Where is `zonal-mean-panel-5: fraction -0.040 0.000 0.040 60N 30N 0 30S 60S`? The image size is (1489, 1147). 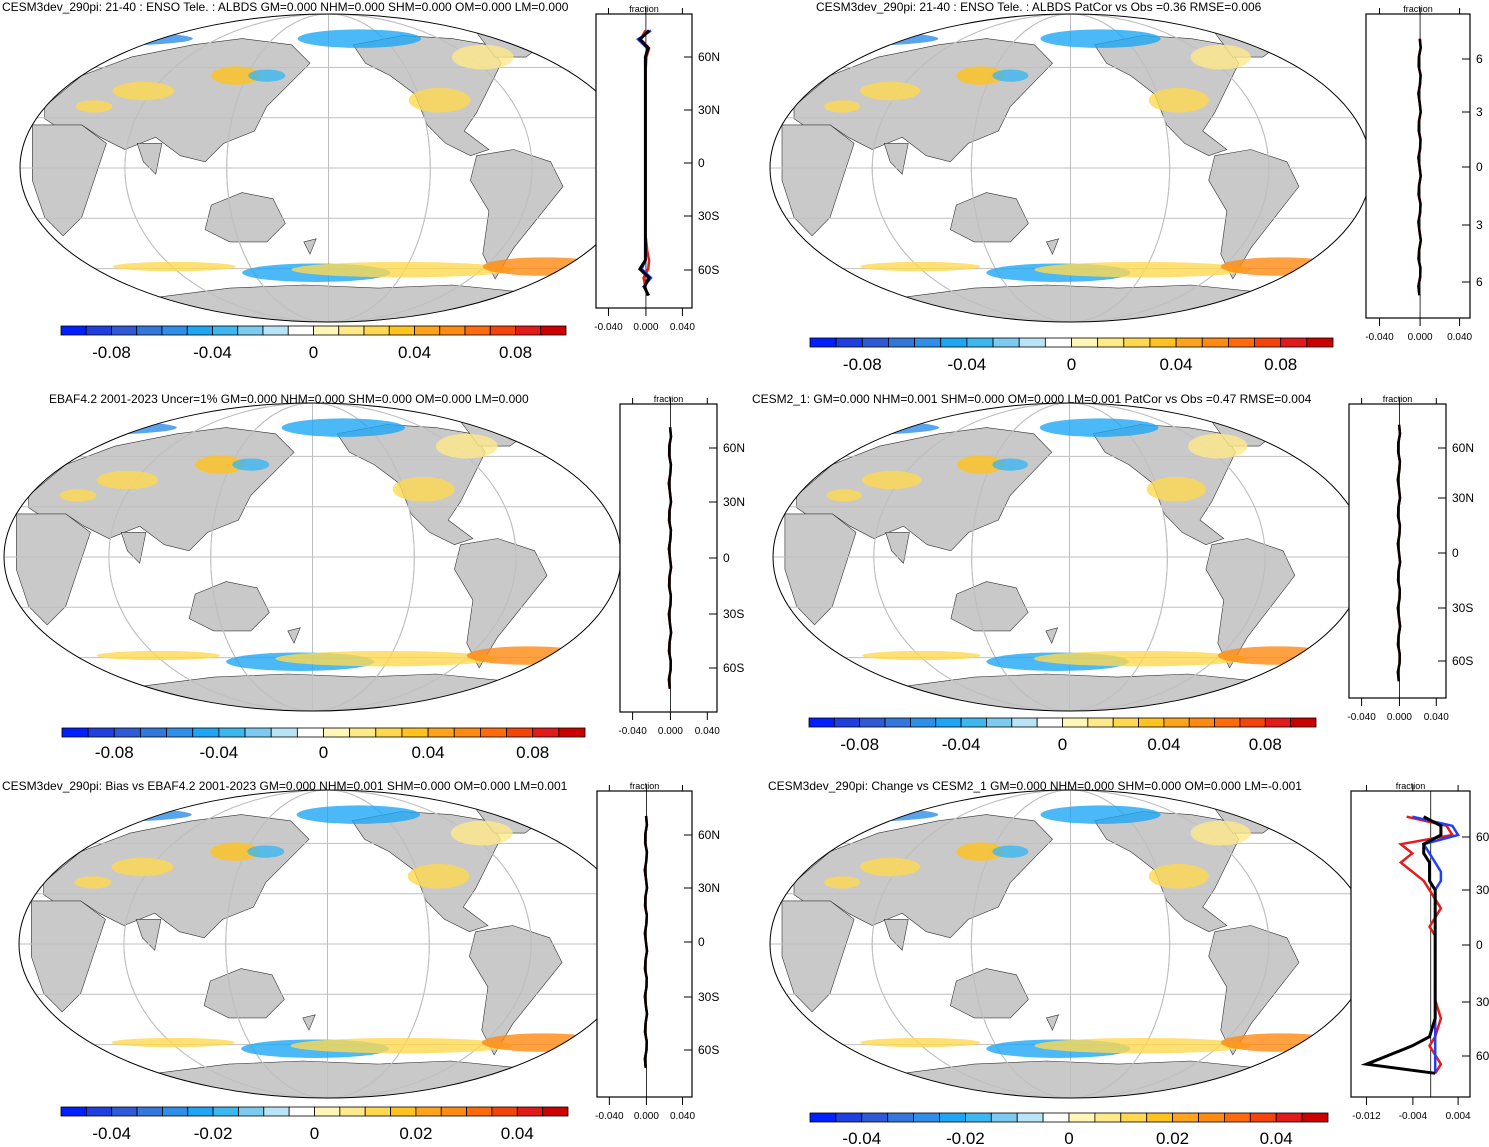
zonal-mean-panel-5: fraction -0.040 0.000 0.040 60N 30N 0 30S 60S is located at coordinates (657, 951).